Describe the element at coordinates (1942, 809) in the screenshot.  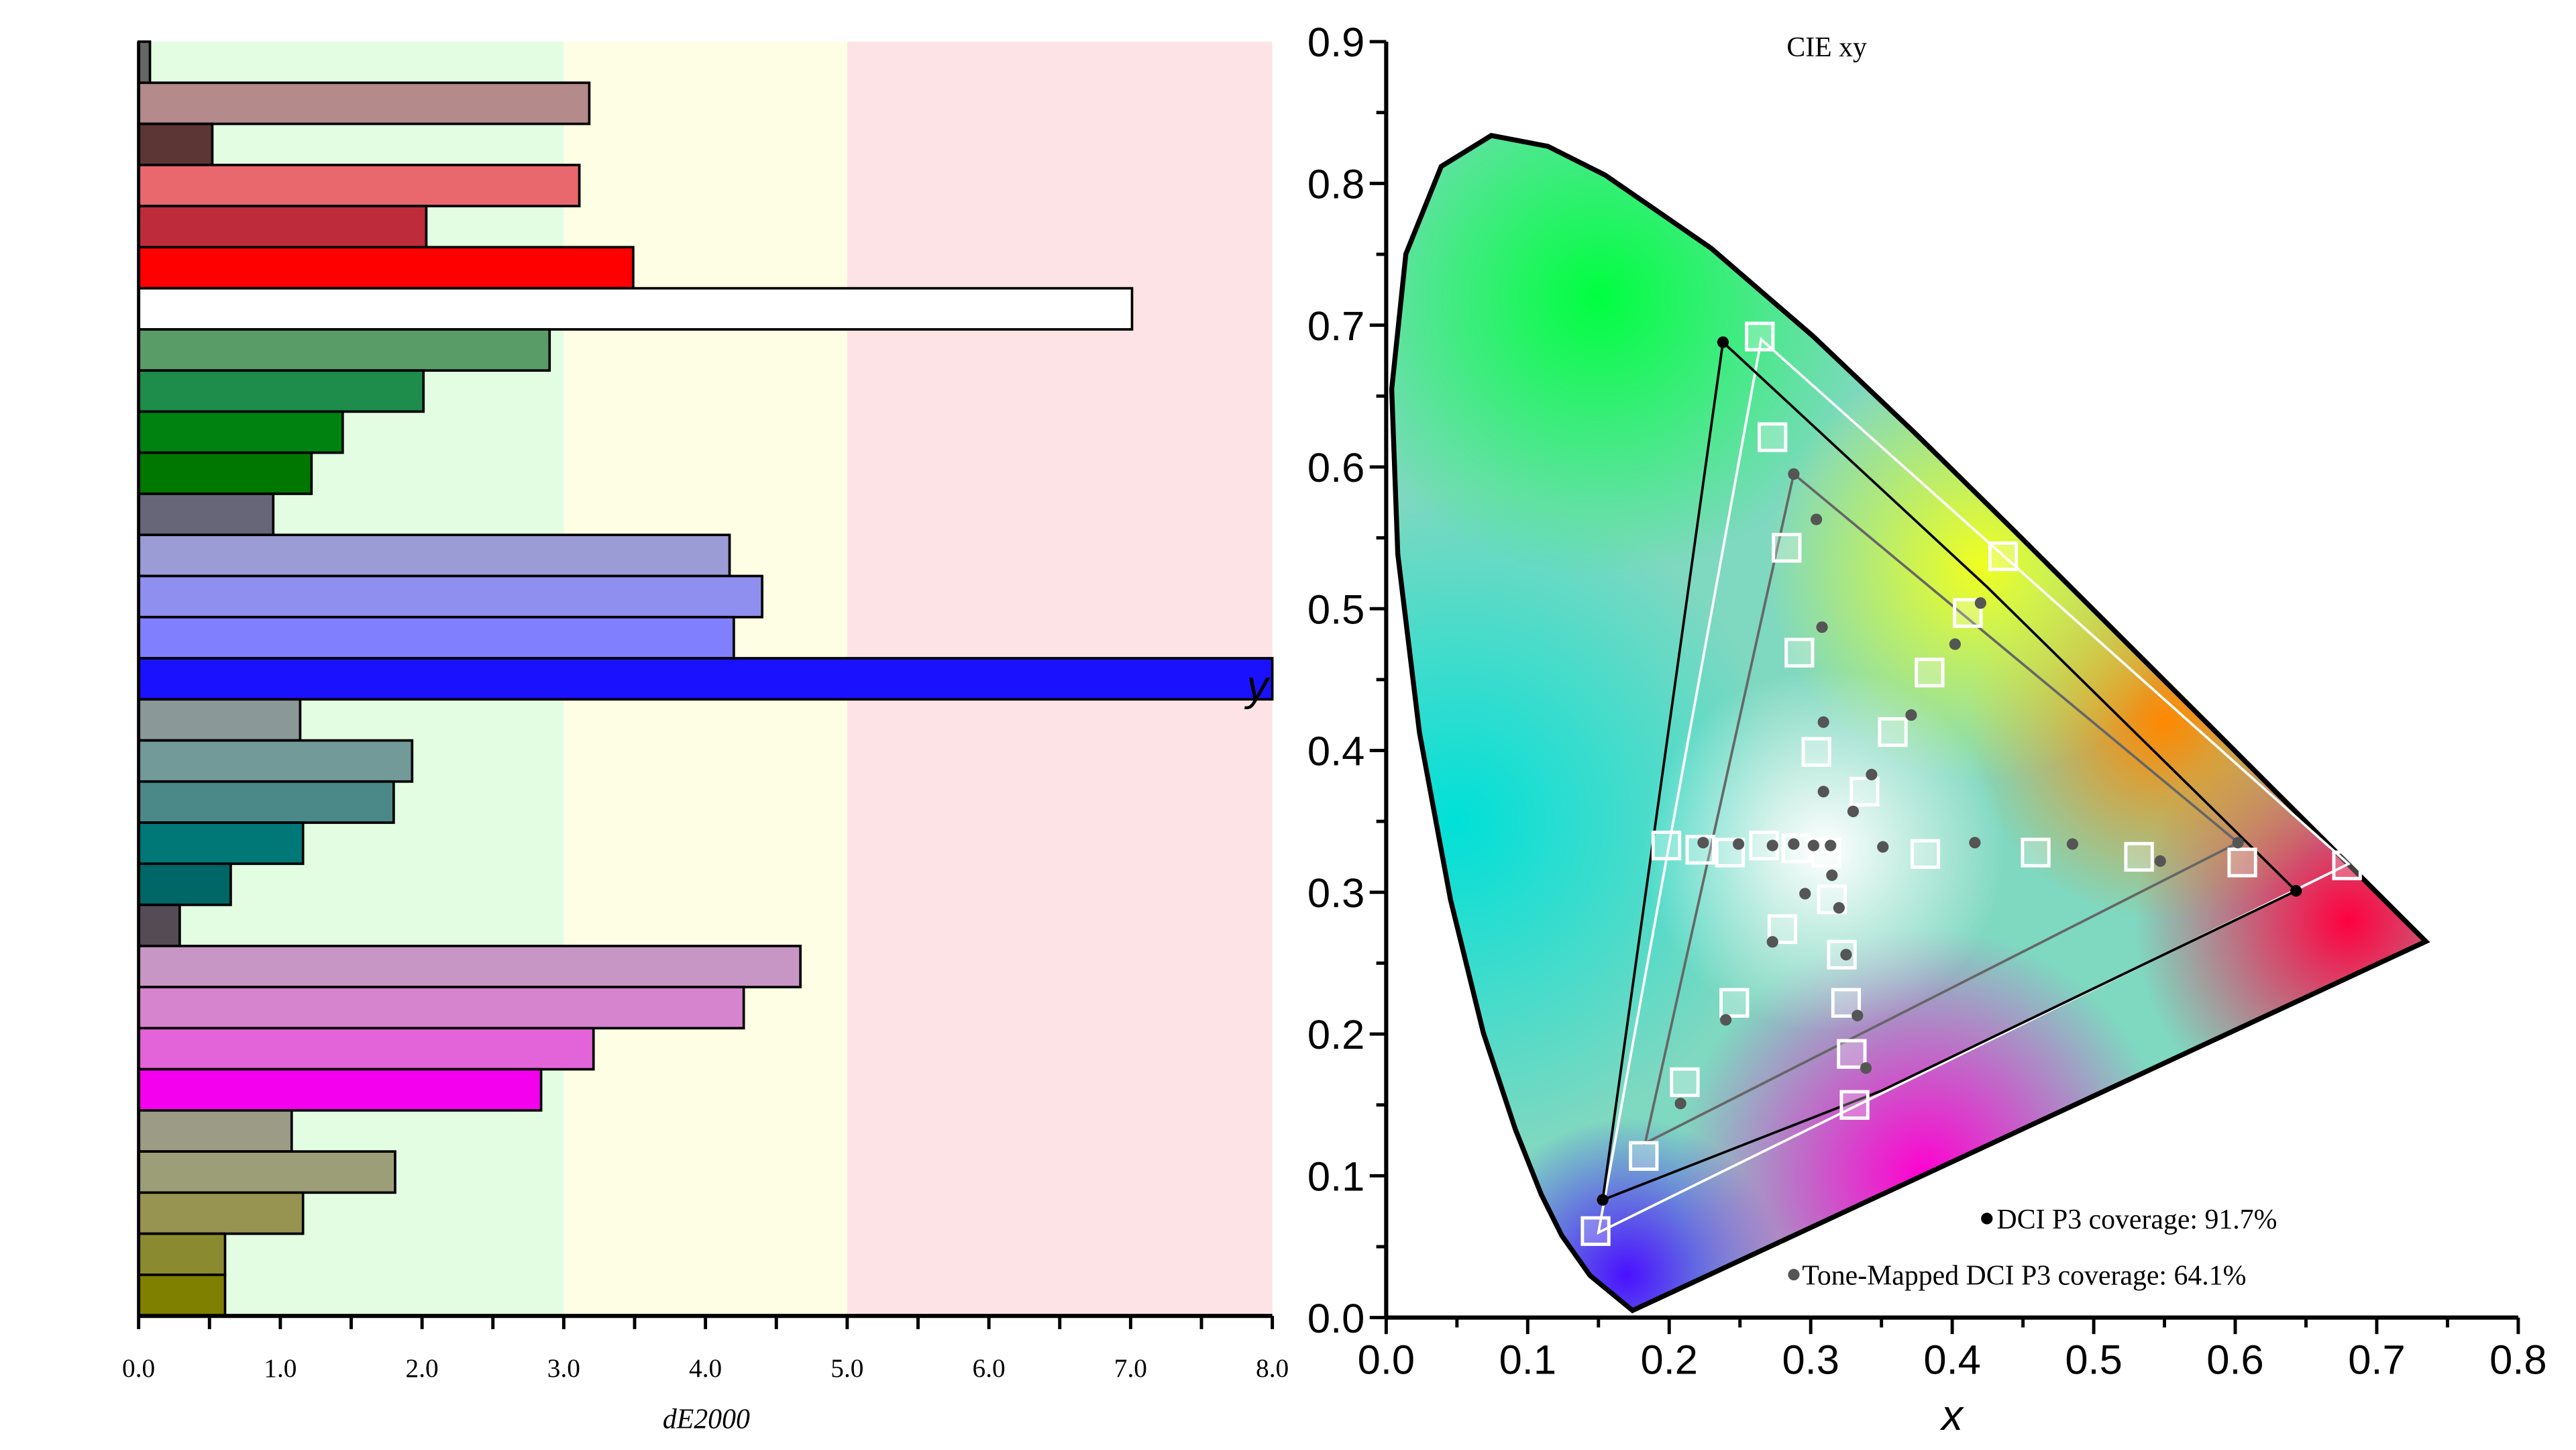
I see `tone-mapped-gamut-triangle` at that location.